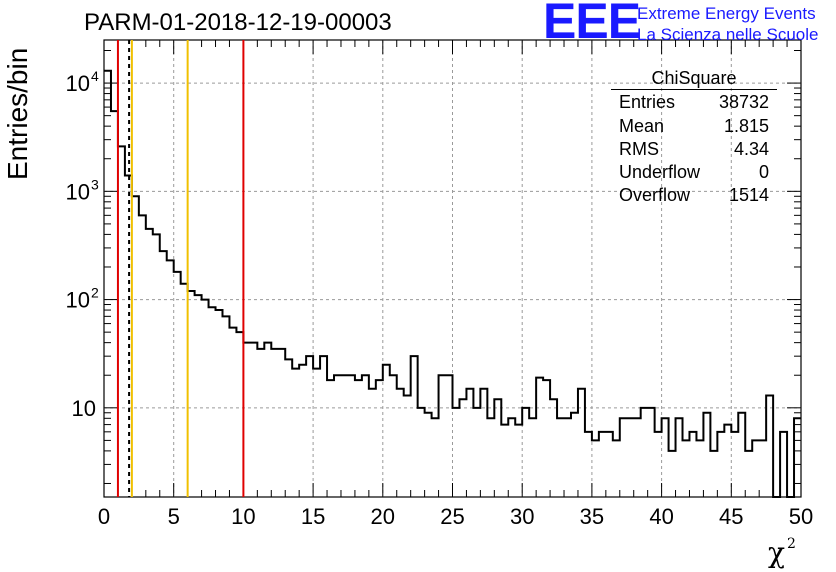 This screenshot has height=572, width=836. Describe the element at coordinates (592, 24) in the screenshot. I see `logo-mark: EEE` at that location.